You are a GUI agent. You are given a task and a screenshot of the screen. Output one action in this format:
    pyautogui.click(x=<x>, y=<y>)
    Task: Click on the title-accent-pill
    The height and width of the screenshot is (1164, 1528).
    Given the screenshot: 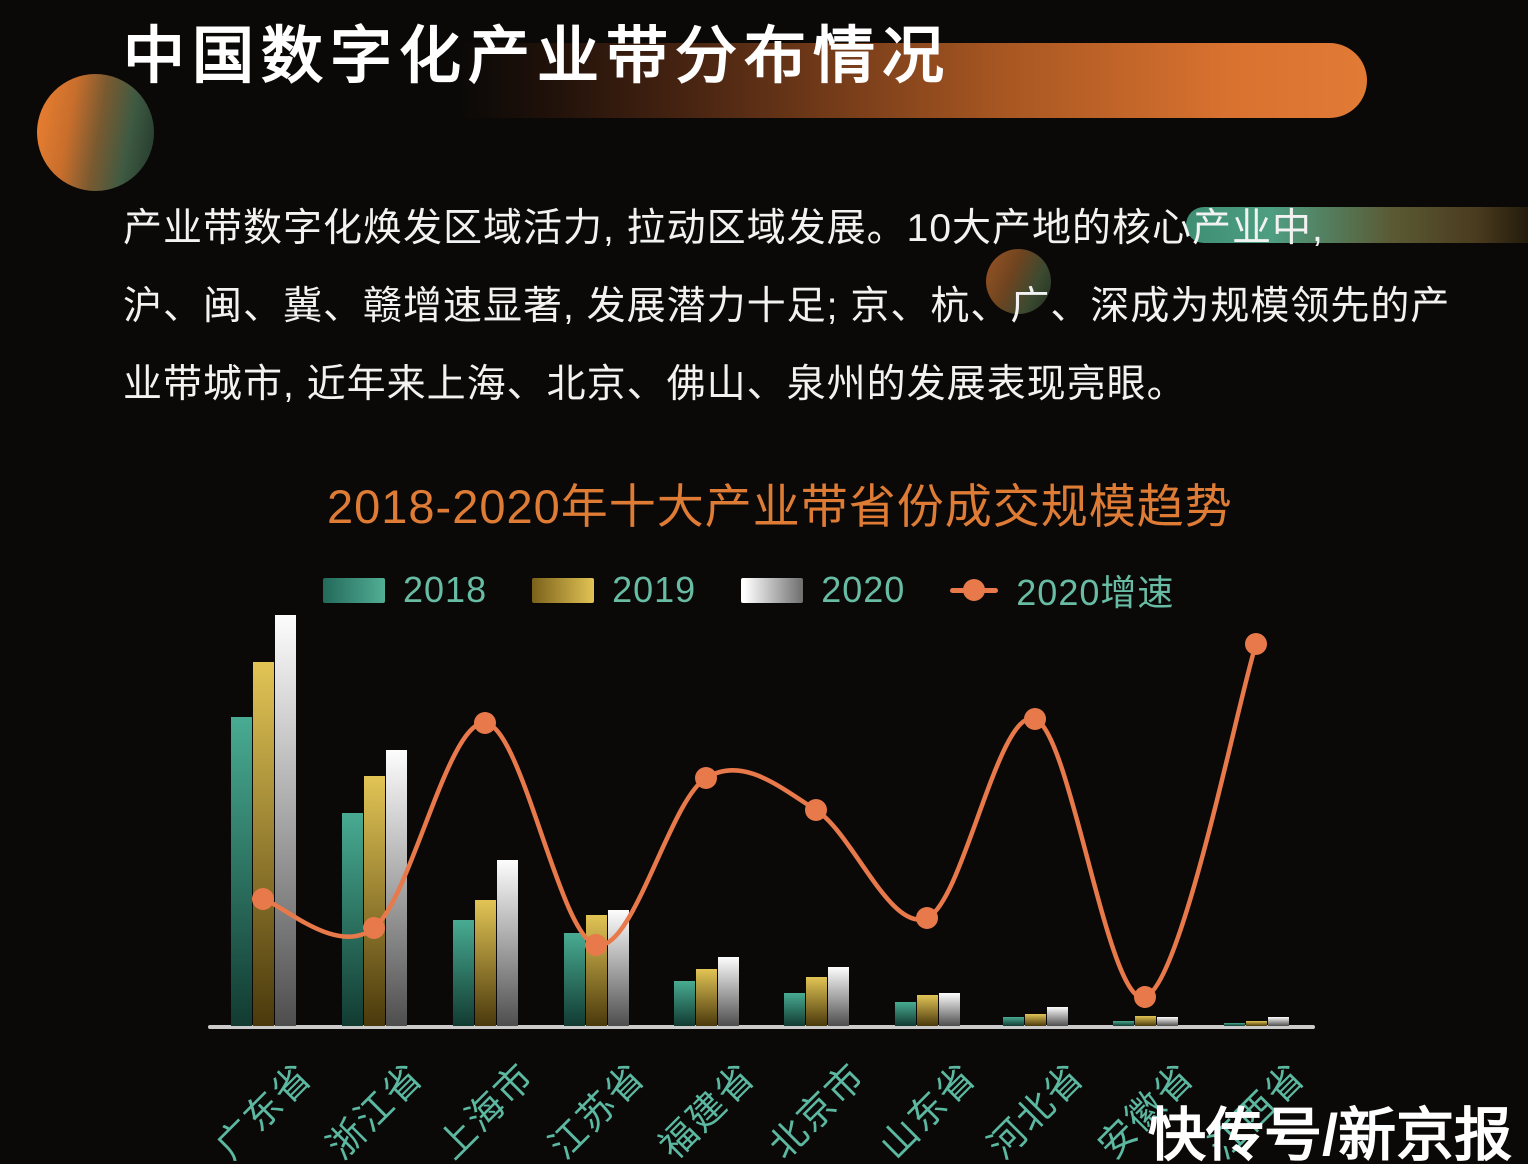 What is the action you would take?
    pyautogui.click(x=913, y=80)
    